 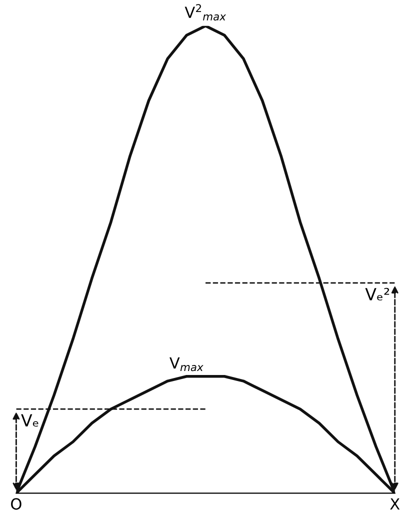 I want to click on text: V$^{2}$$_{max}$, so click(x=205, y=12).